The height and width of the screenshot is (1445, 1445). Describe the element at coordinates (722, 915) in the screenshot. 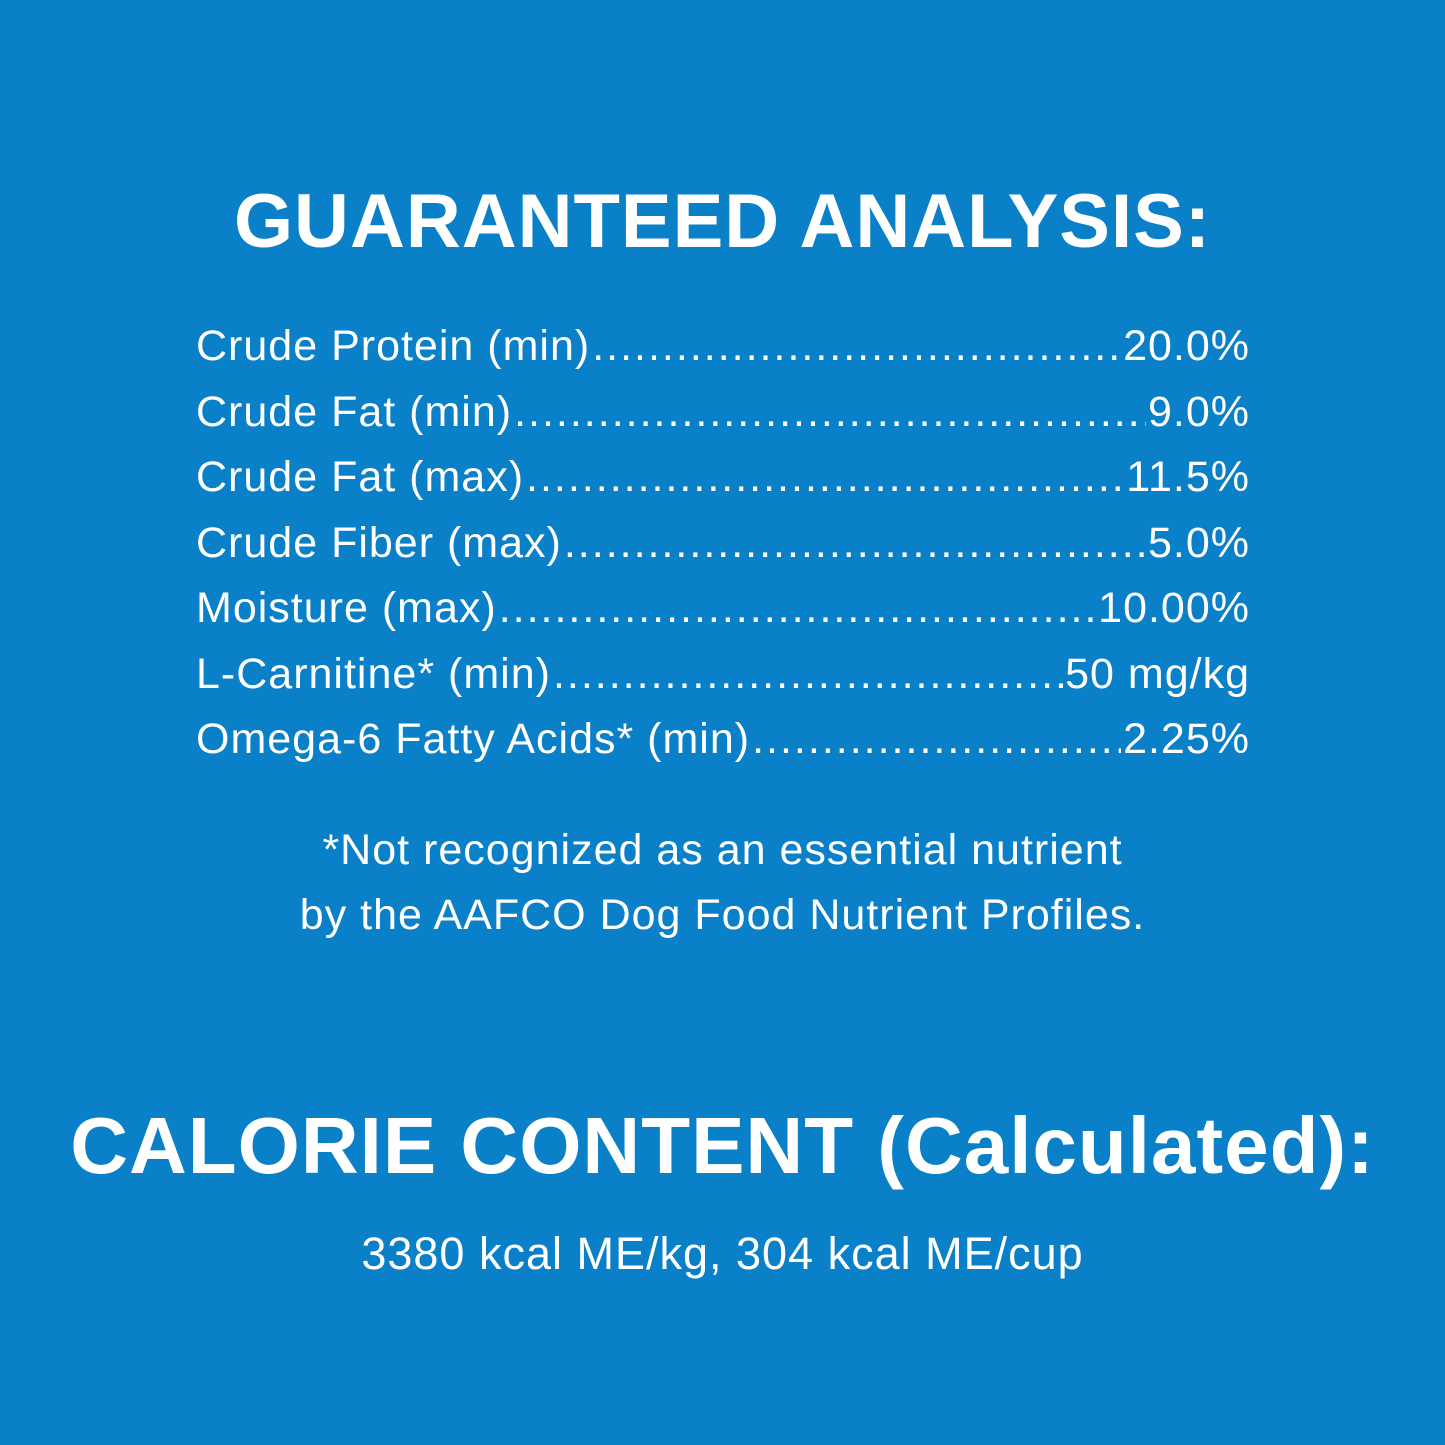

I see `footnote-line: by the AAFCO Dog Food Nutrient Profiles.` at that location.